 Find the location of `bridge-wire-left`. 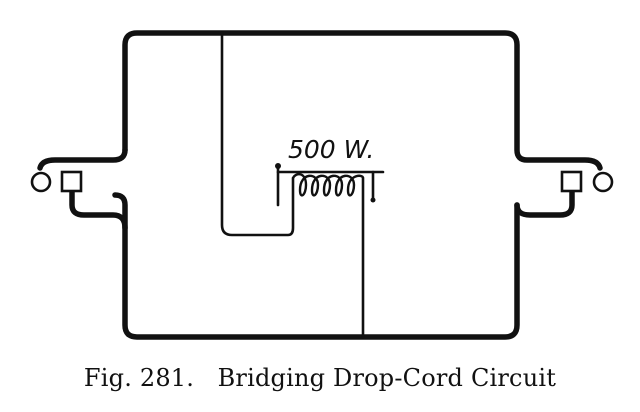

bridge-wire-left is located at coordinates (257, 134).